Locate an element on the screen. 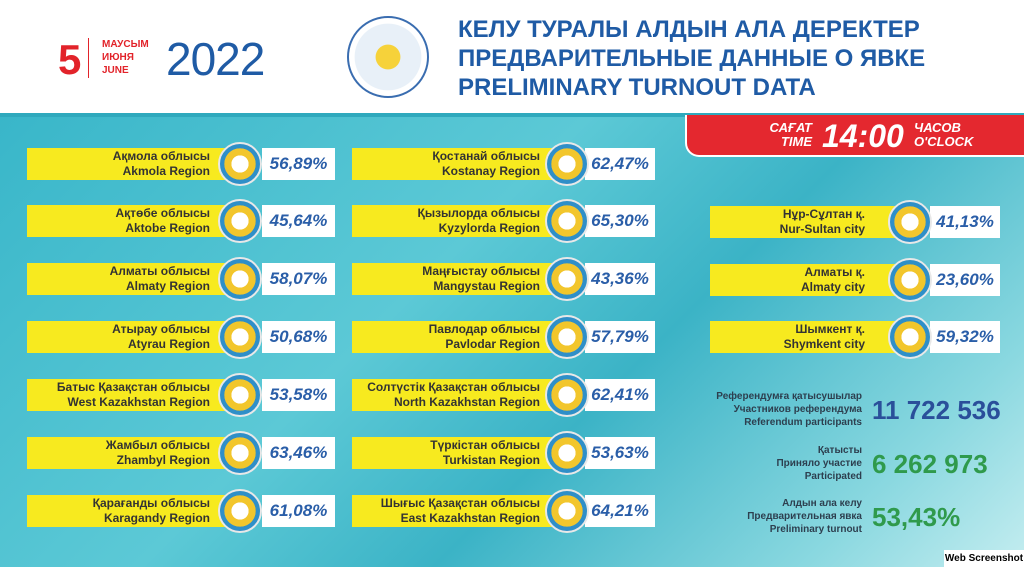  time-label-left: САҒАТ TIME is located at coordinates (790, 134).